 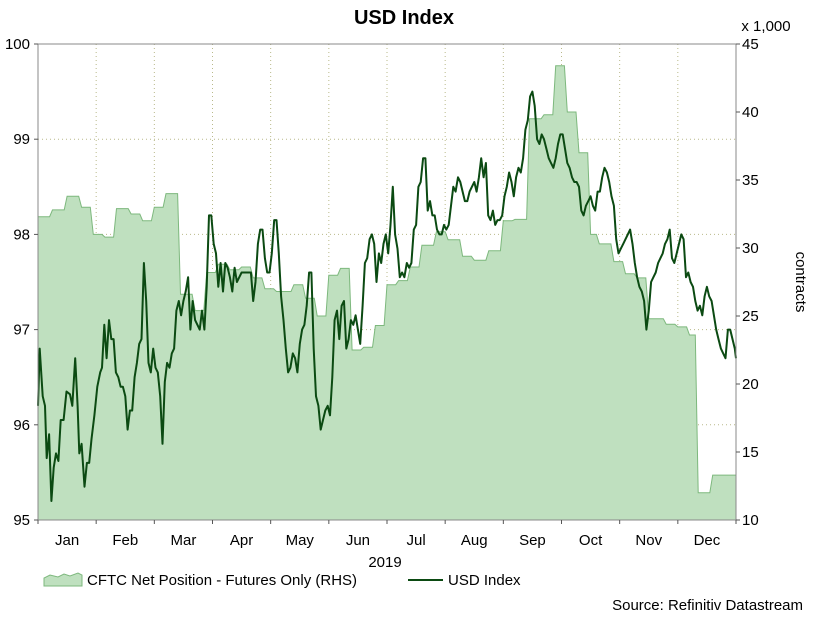 I want to click on right-tick-label: 35, so click(x=750, y=180).